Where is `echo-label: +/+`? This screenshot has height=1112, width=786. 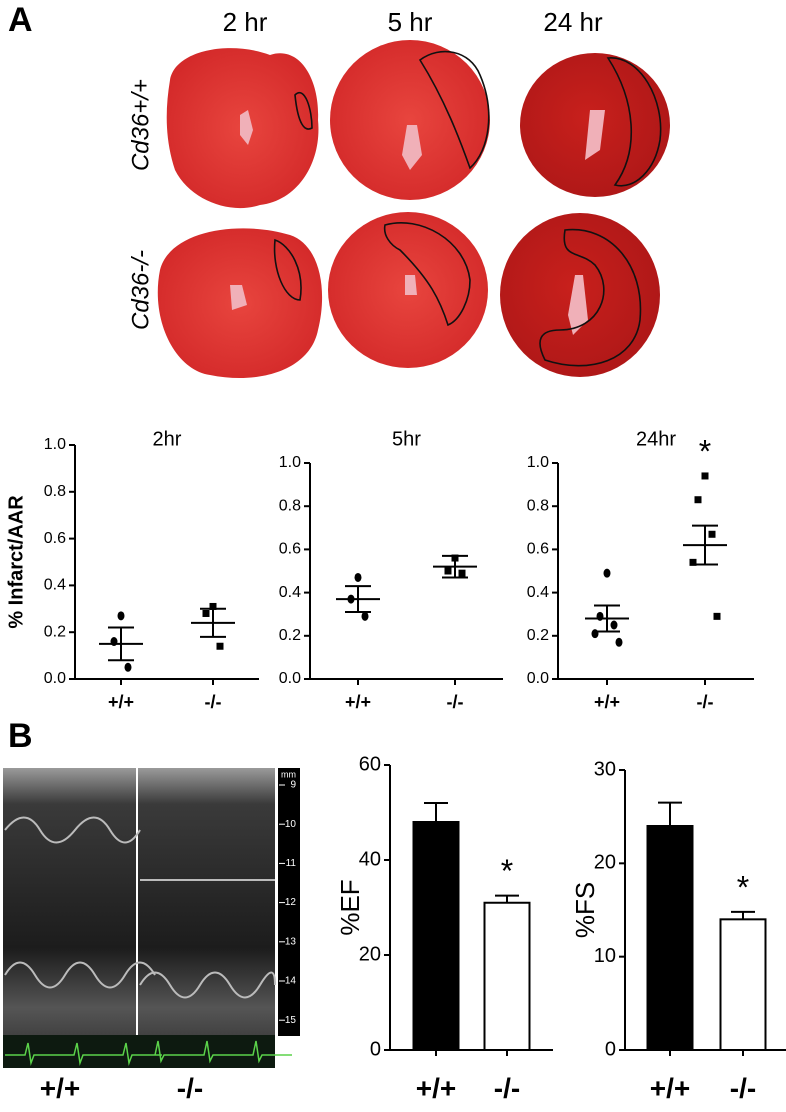 echo-label: +/+ is located at coordinates (60, 1087).